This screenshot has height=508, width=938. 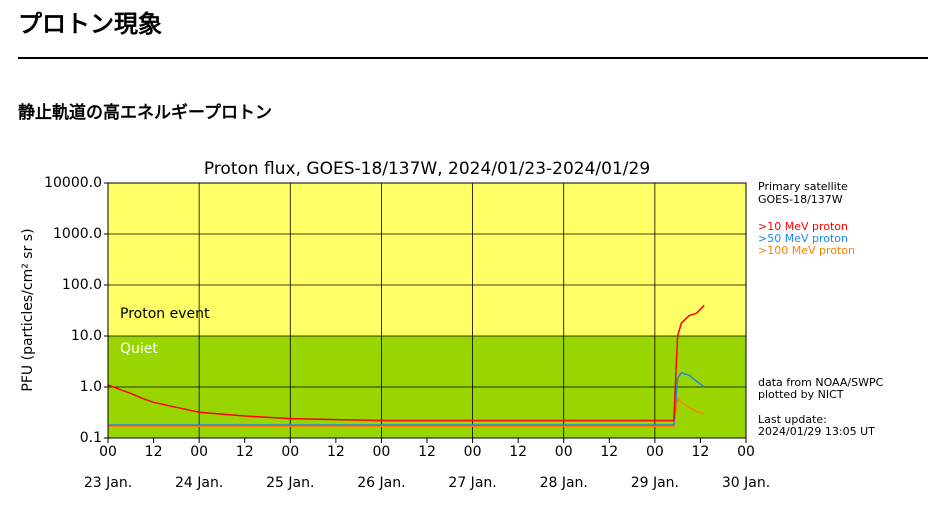 I want to click on info-text: plotted by NICT, so click(x=801, y=394).